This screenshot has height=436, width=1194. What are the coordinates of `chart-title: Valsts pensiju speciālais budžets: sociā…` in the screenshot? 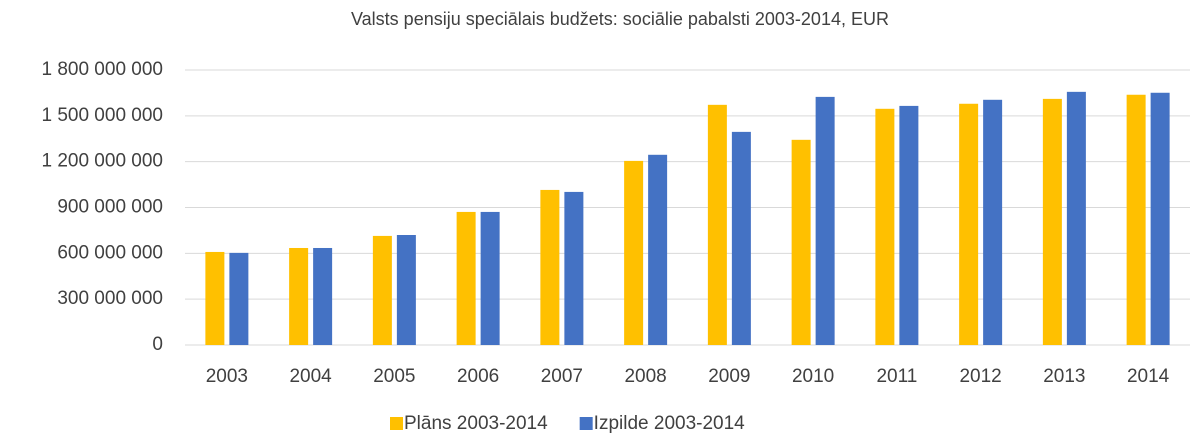 It's located at (620, 19).